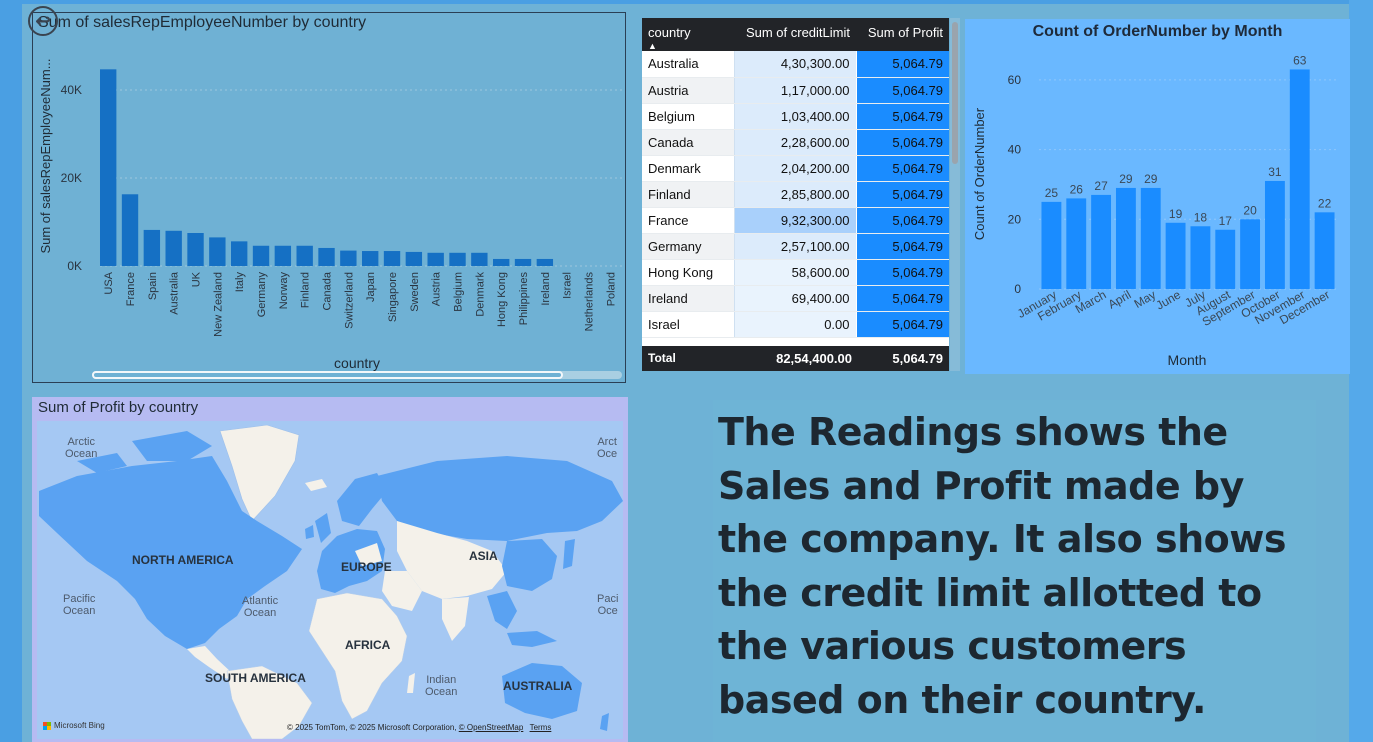 Image resolution: width=1373 pixels, height=742 pixels. What do you see at coordinates (202, 22) in the screenshot?
I see `sales-rep-chart-title: Sum of salesRepEmployeeNumber by country` at bounding box center [202, 22].